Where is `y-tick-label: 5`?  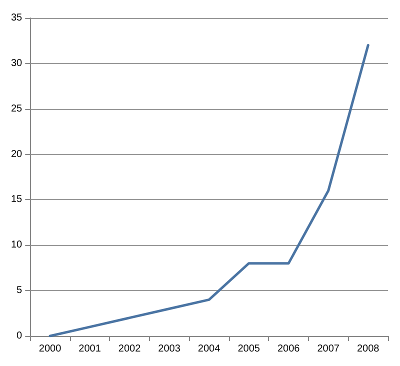 y-tick-label: 5 is located at coordinates (19, 290).